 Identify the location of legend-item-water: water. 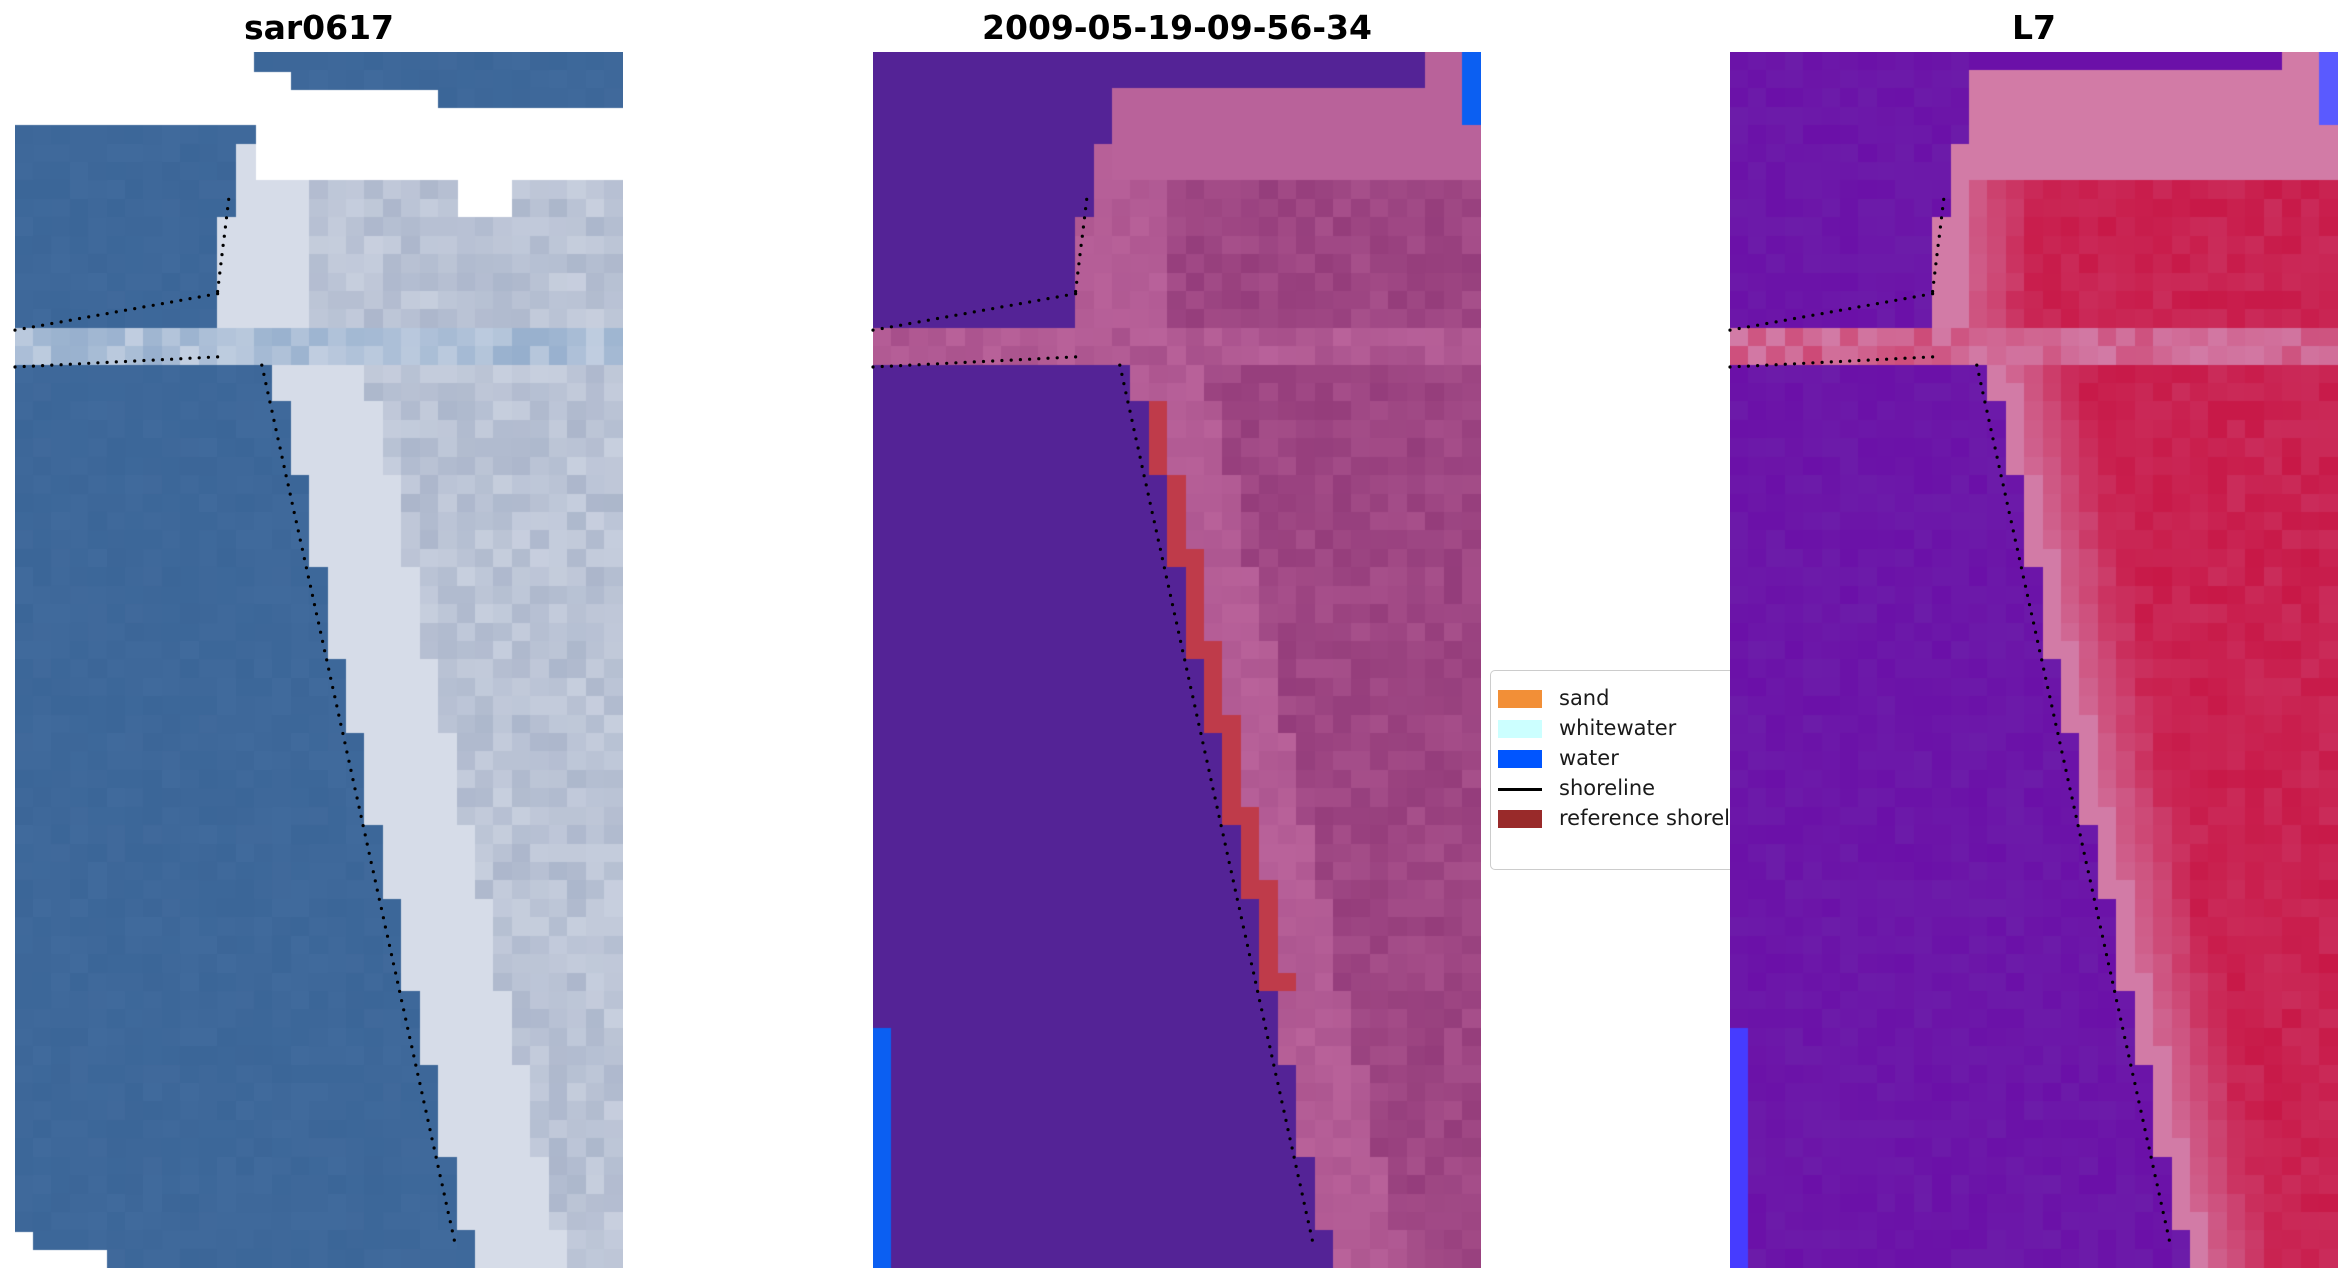
(1610, 758).